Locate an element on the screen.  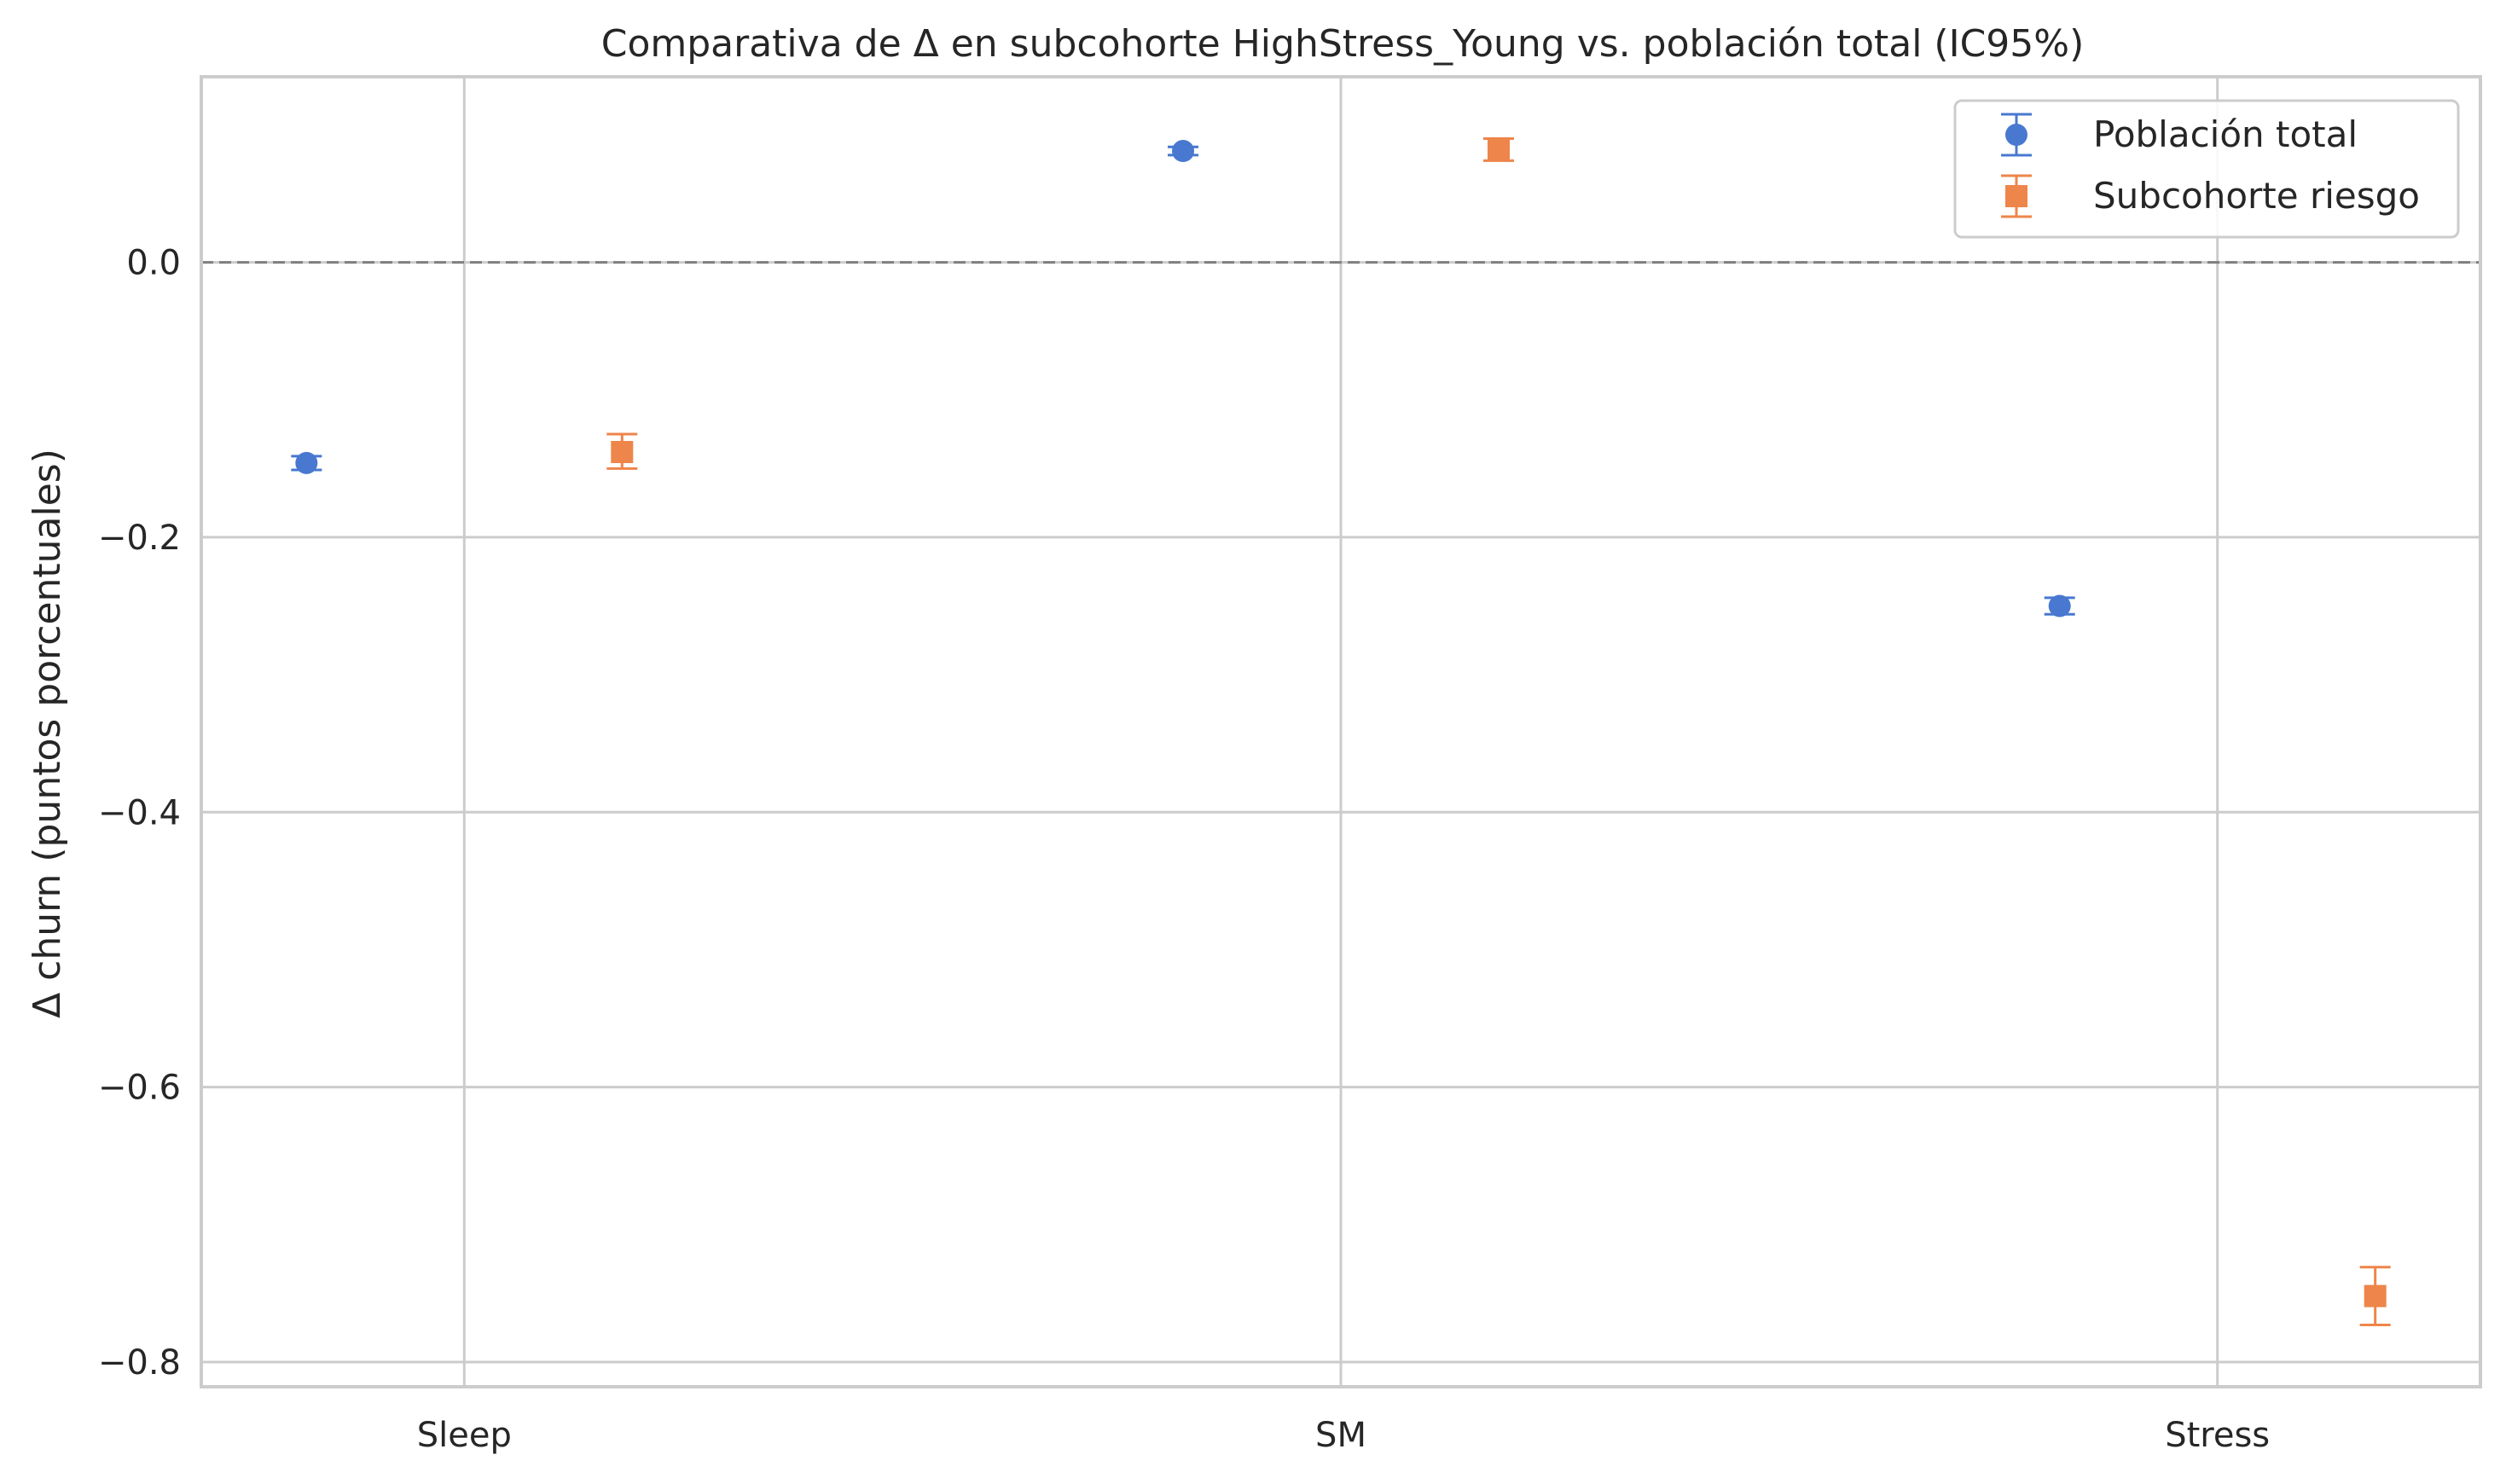
x-tick-label: Stress is located at coordinates (2217, 1435).